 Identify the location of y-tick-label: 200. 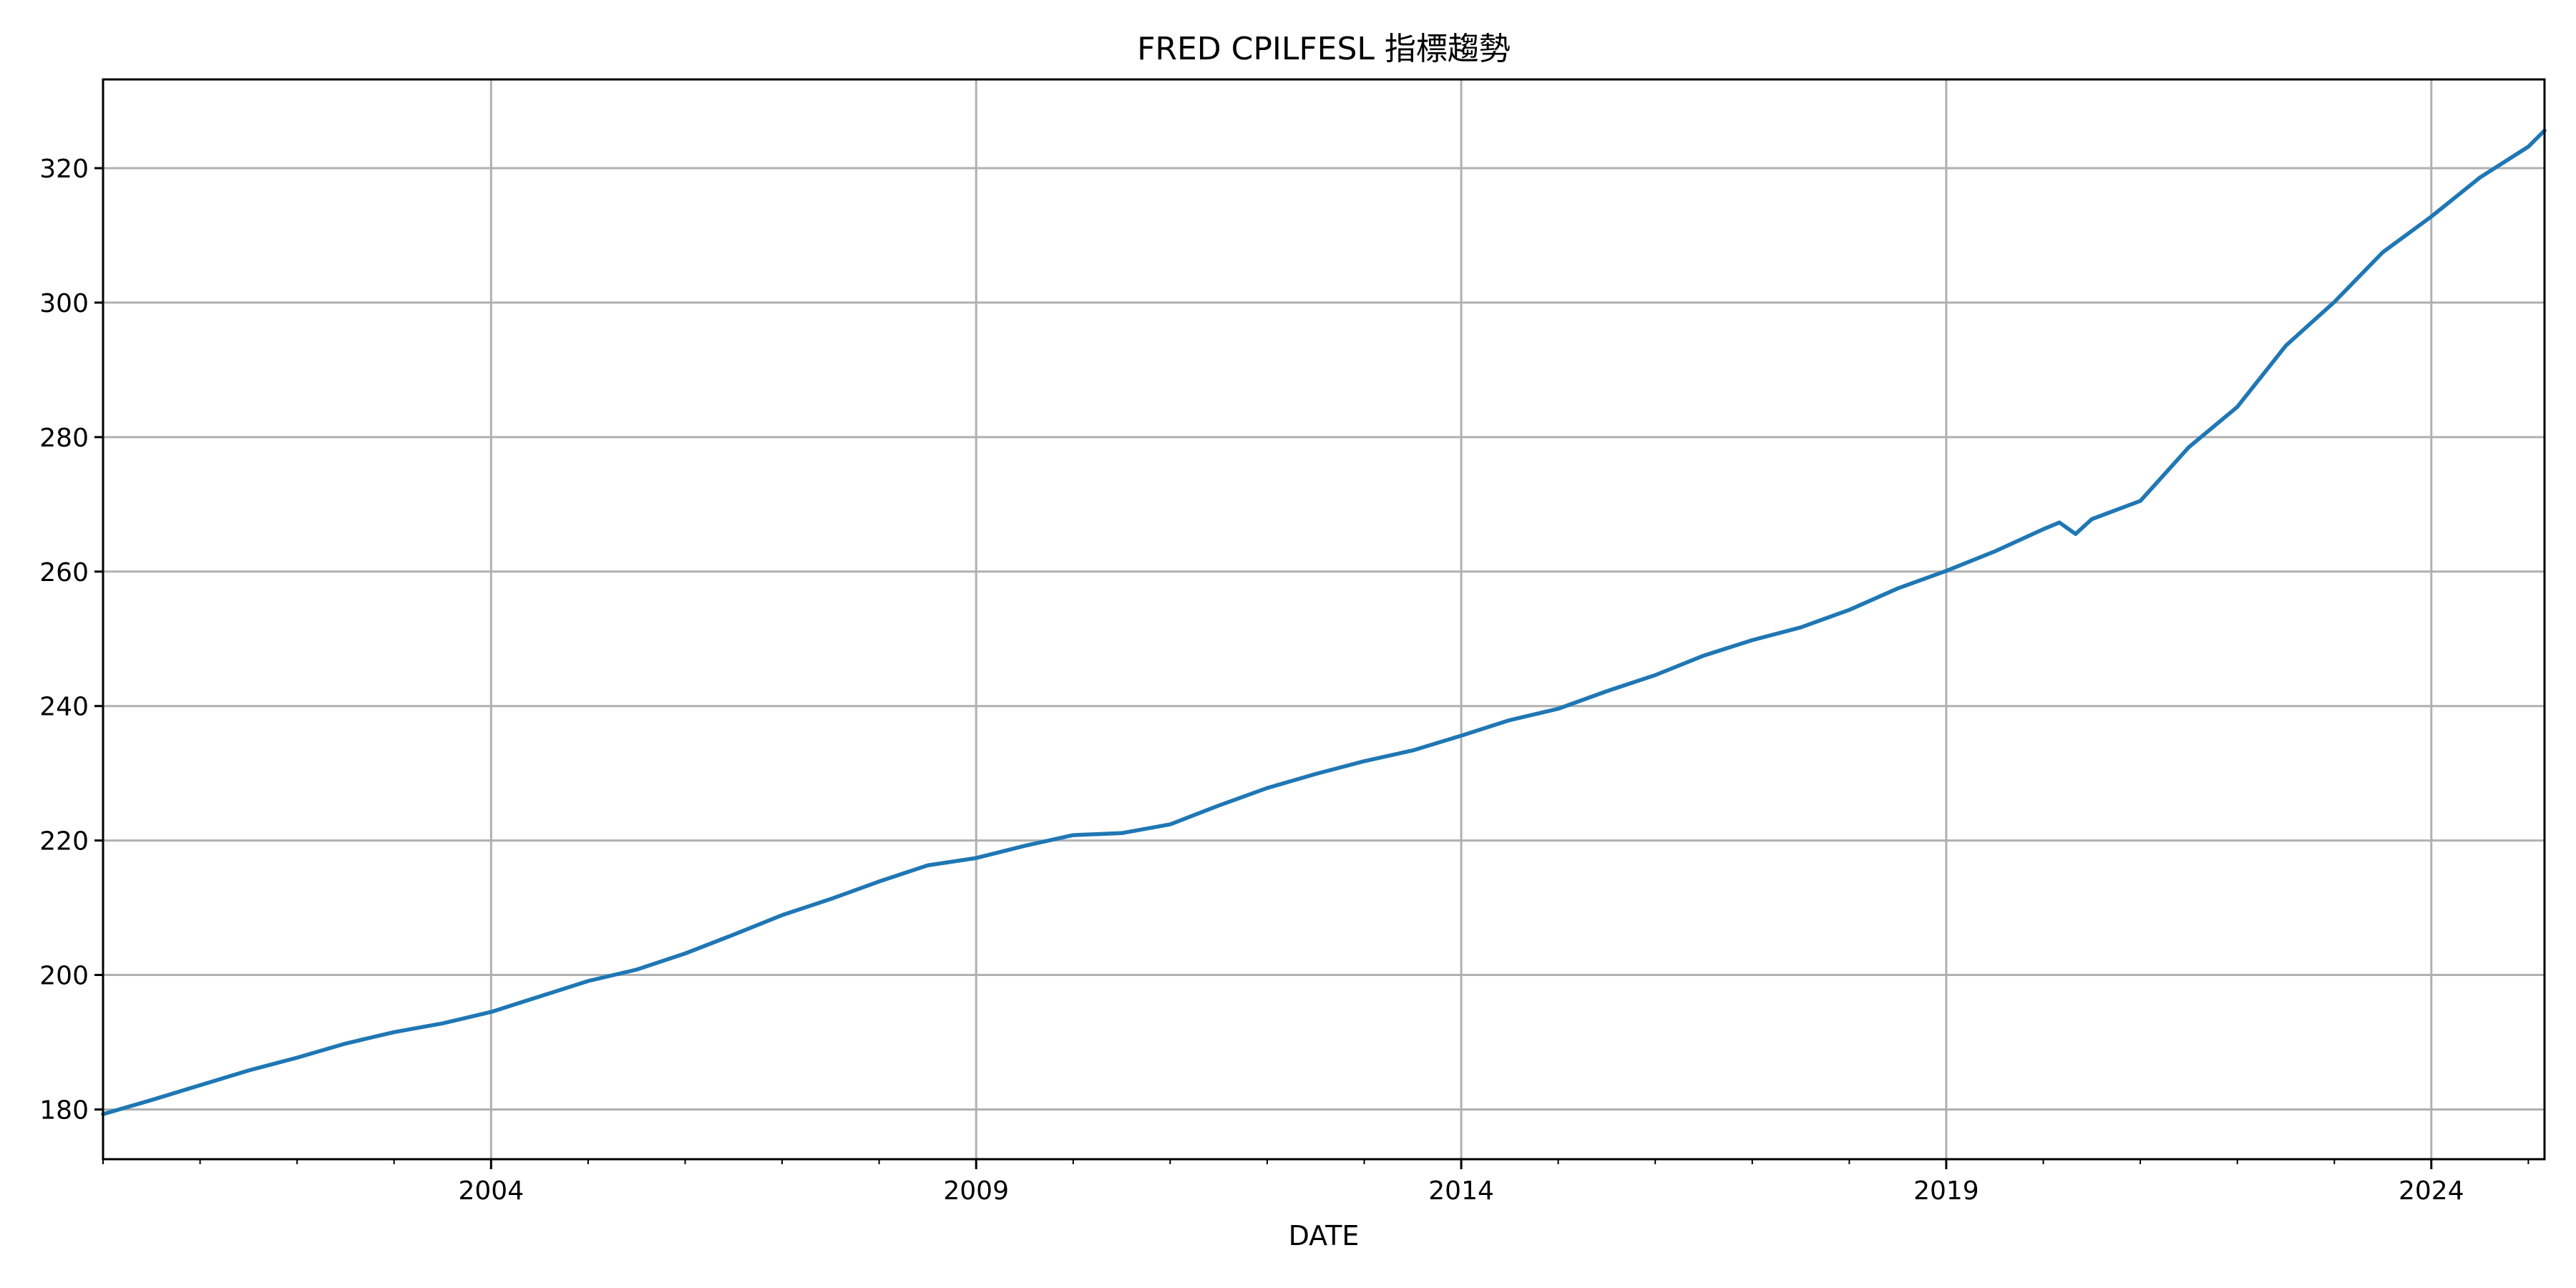
(64, 976).